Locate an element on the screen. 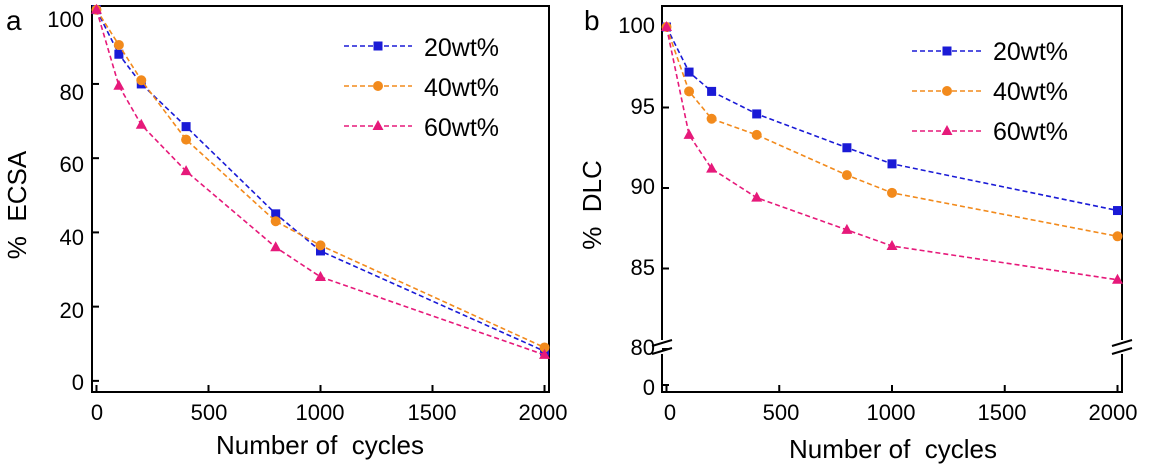 The image size is (1151, 469). panel-a-y-tick-label: 0 is located at coordinates (78, 382).